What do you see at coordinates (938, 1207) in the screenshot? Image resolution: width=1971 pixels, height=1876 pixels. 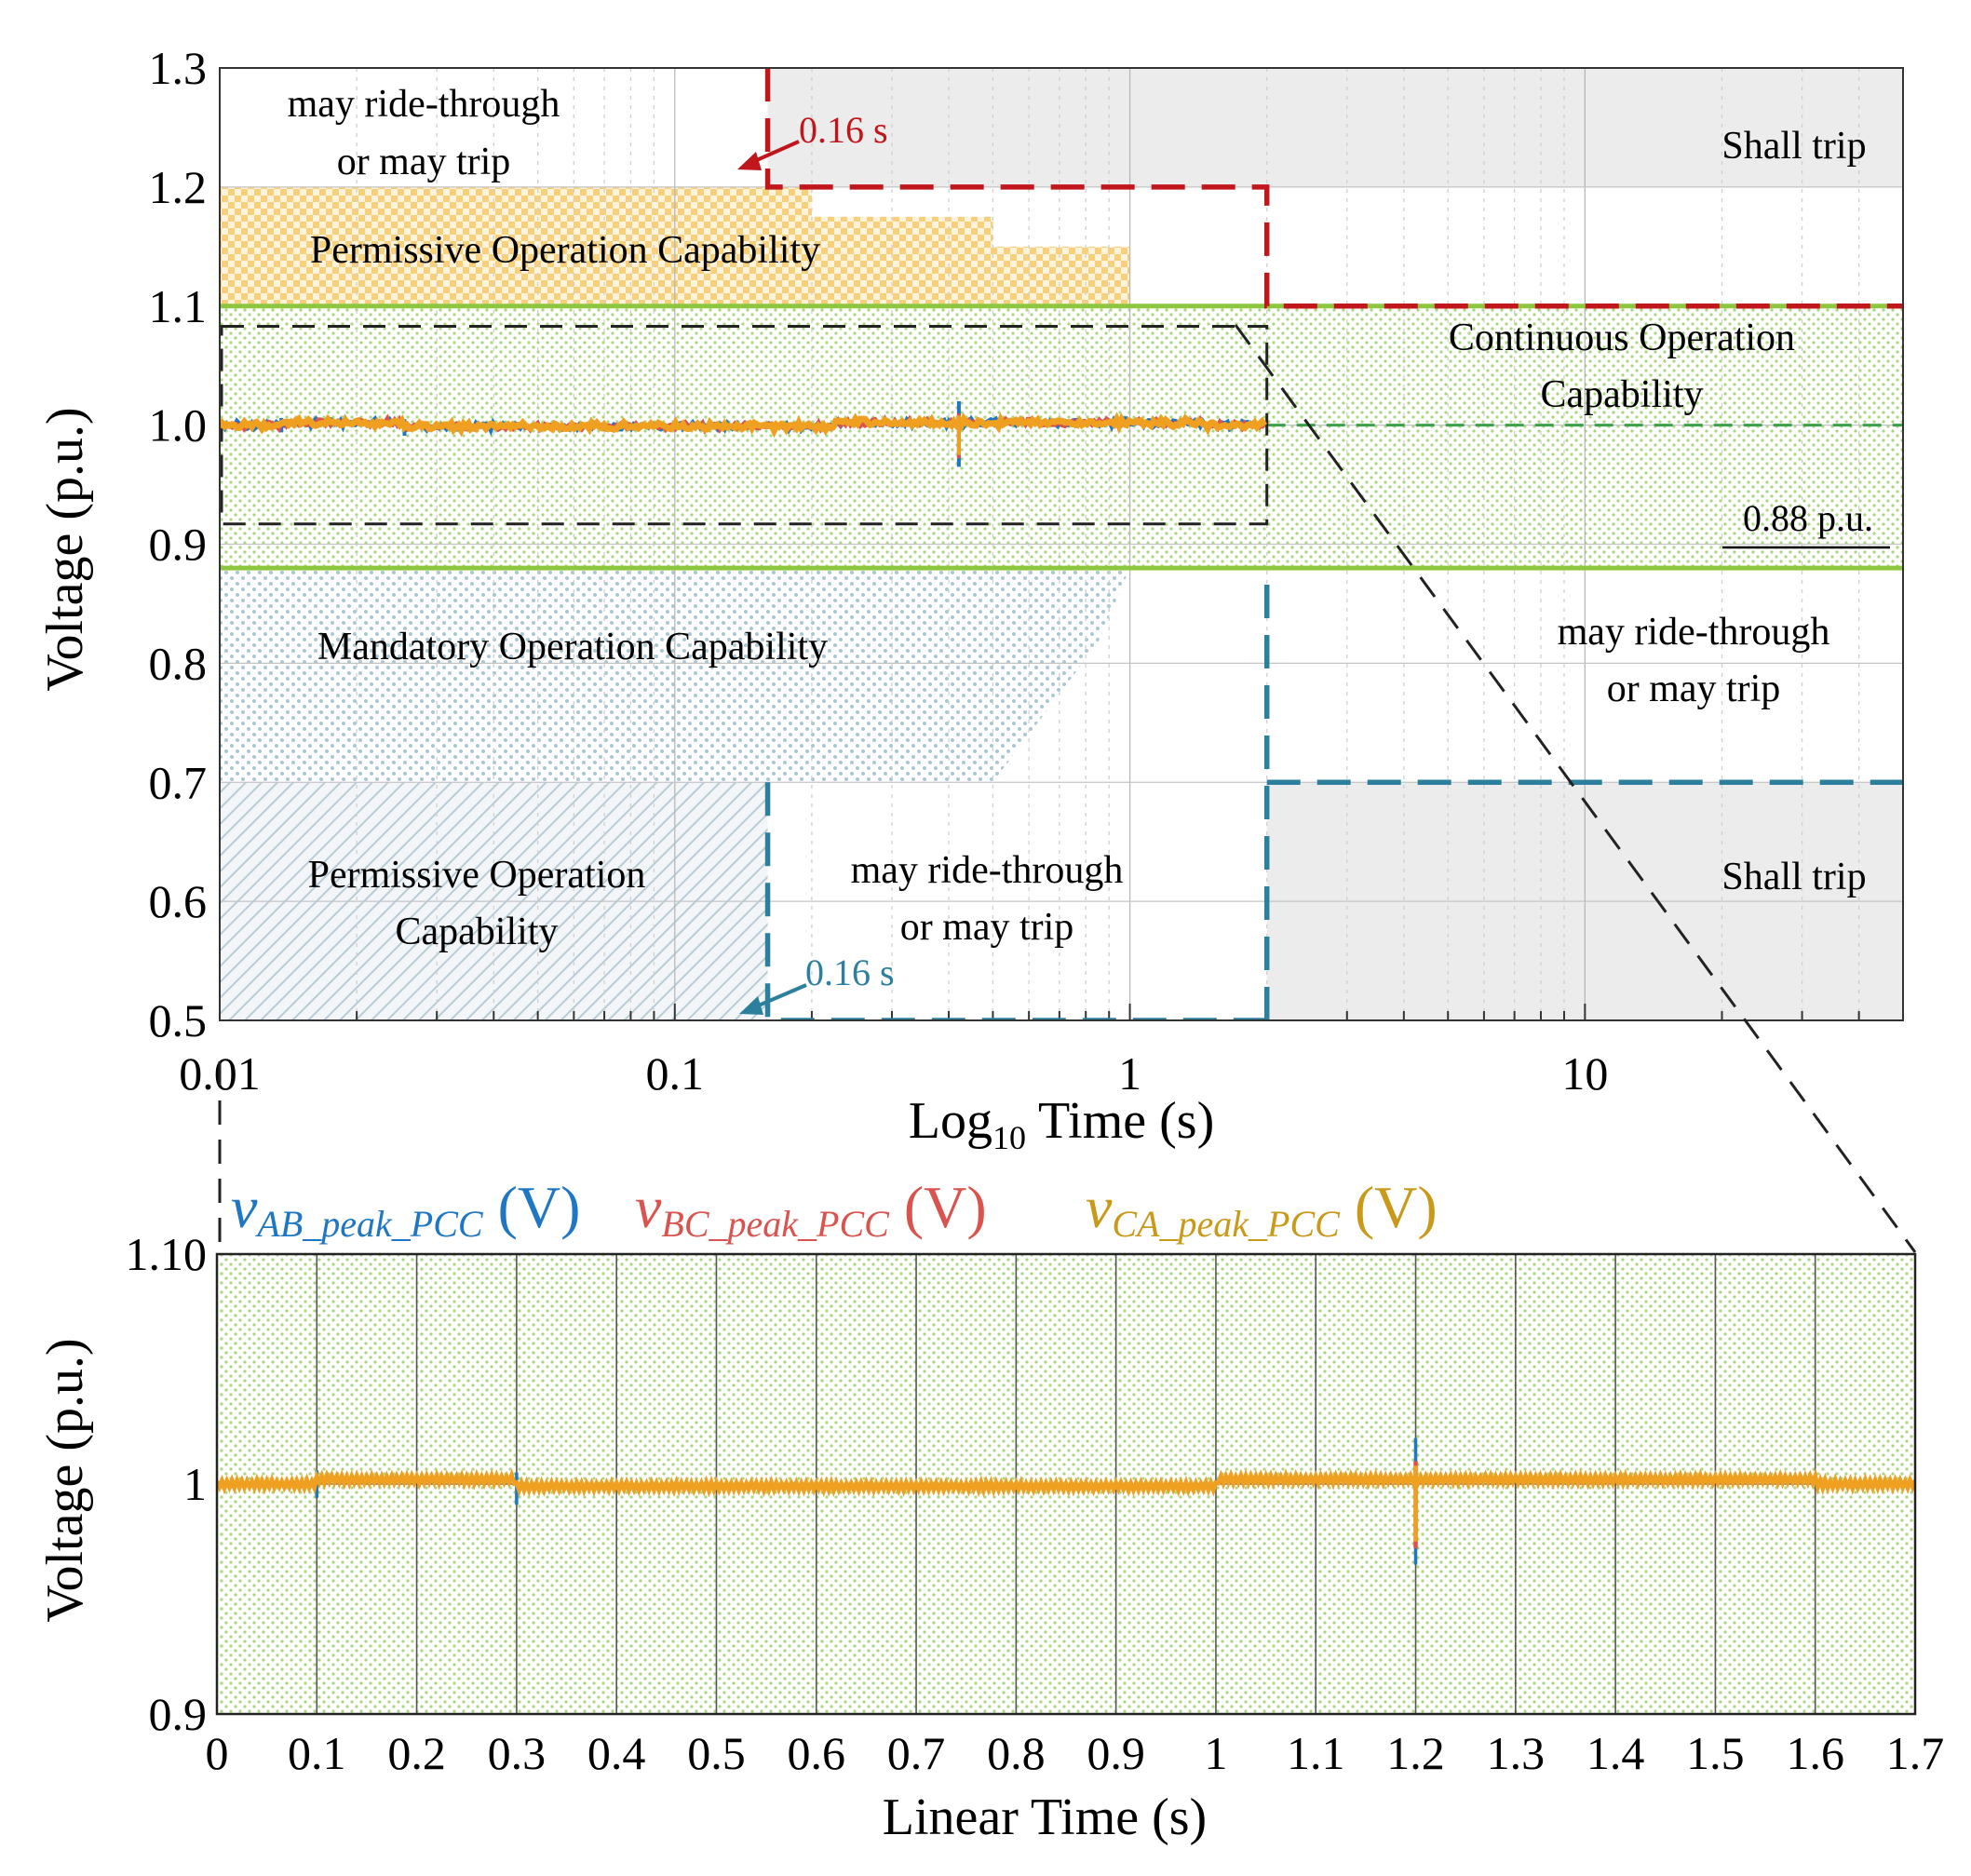 I see `legend-item-1-unit: (V)` at bounding box center [938, 1207].